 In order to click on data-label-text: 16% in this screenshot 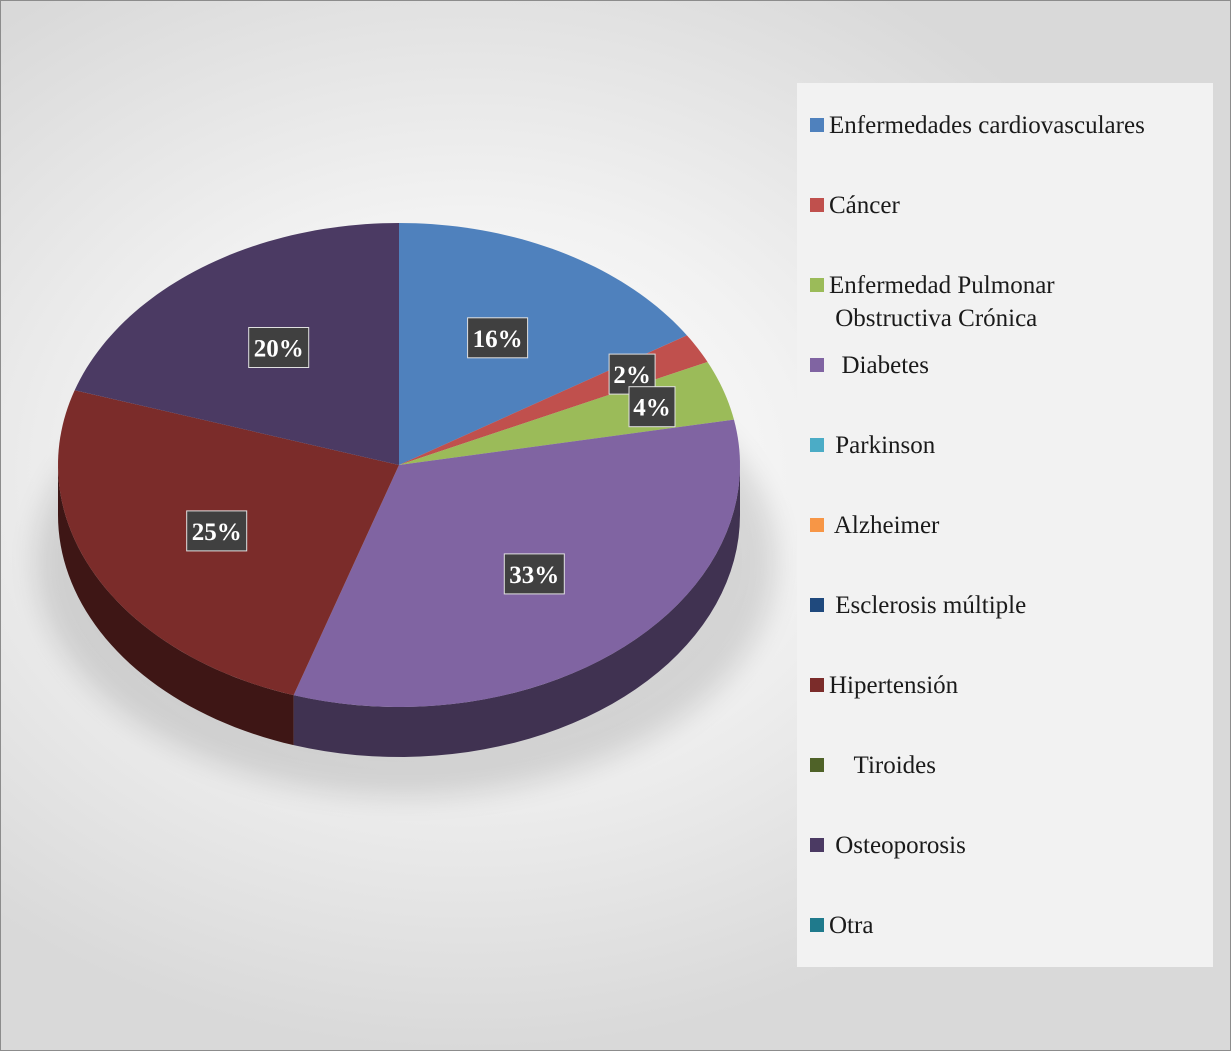, I will do `click(498, 339)`.